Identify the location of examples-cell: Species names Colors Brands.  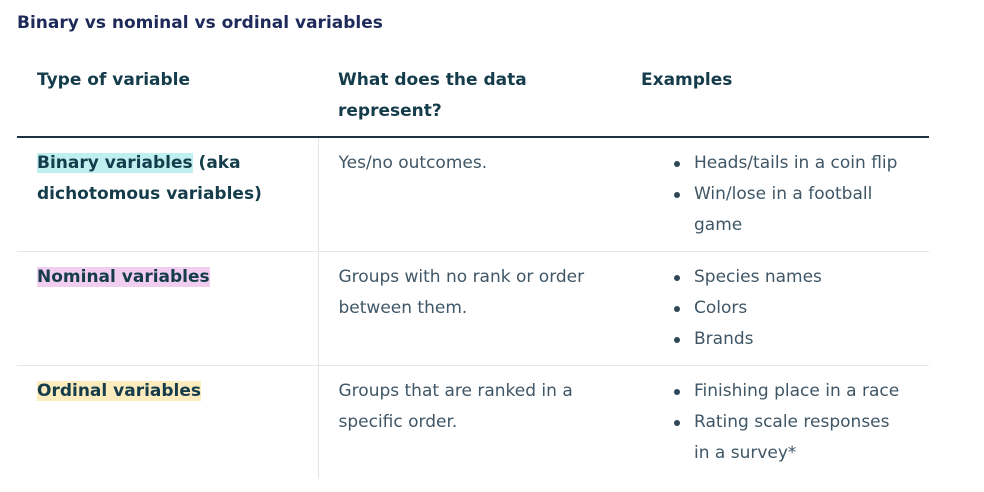
(775, 308).